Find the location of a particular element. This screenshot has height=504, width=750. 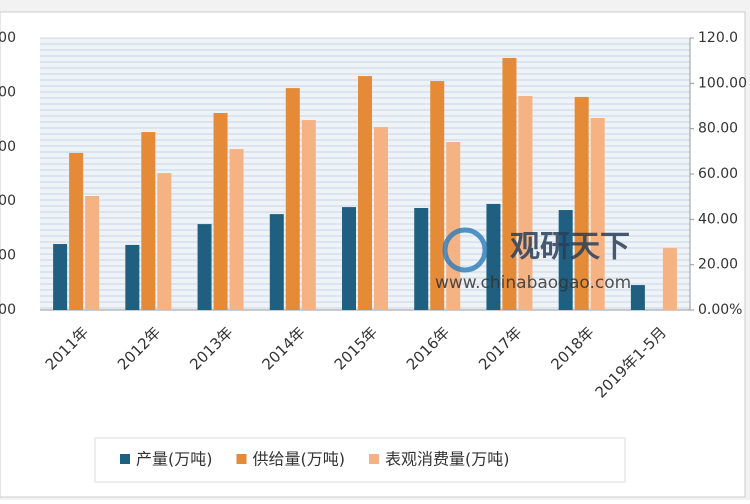

watermark-title: 观研天下 is located at coordinates (570, 247).